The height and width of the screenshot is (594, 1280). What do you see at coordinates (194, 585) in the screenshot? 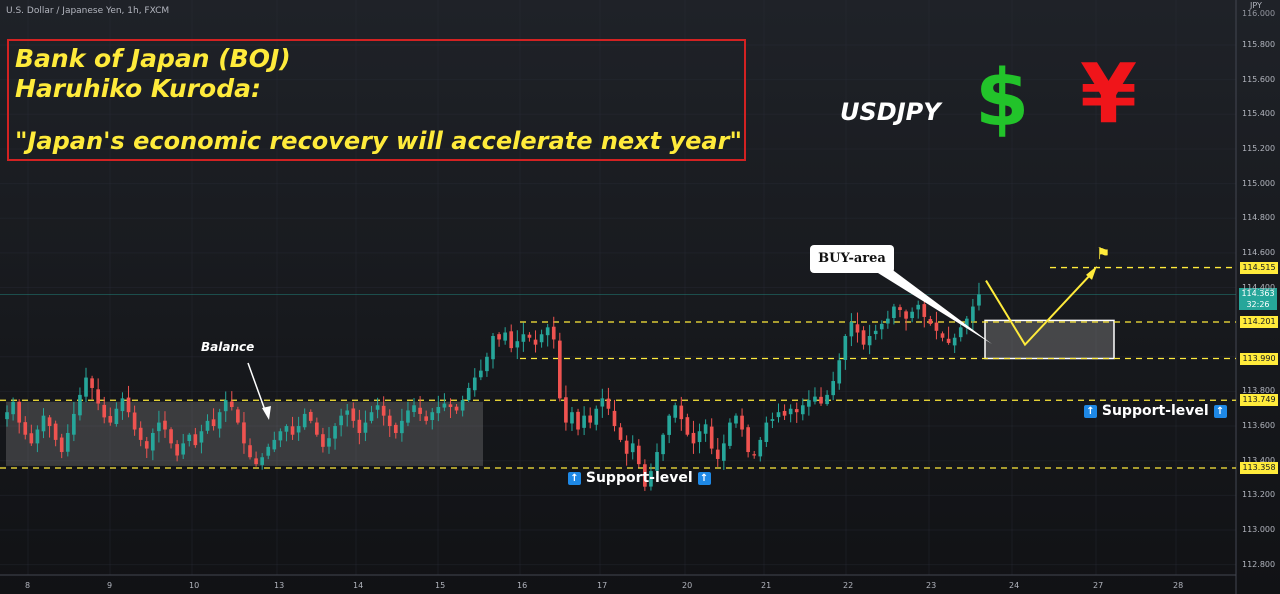
I see `x-tick-label: 10` at bounding box center [194, 585].